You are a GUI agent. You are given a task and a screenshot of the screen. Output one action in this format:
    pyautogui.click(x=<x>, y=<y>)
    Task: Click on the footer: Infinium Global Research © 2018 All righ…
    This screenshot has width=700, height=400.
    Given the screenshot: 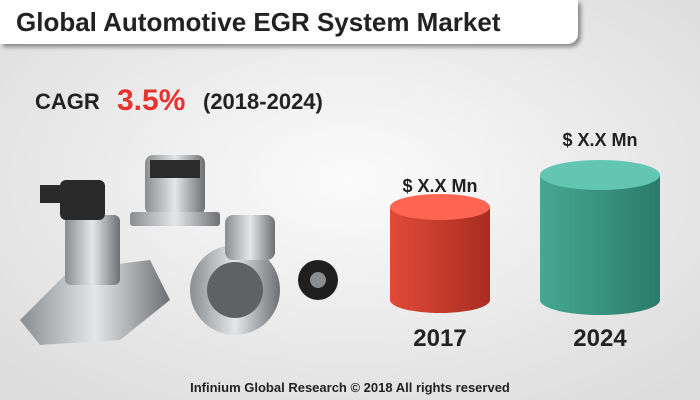 What is the action you would take?
    pyautogui.click(x=350, y=387)
    